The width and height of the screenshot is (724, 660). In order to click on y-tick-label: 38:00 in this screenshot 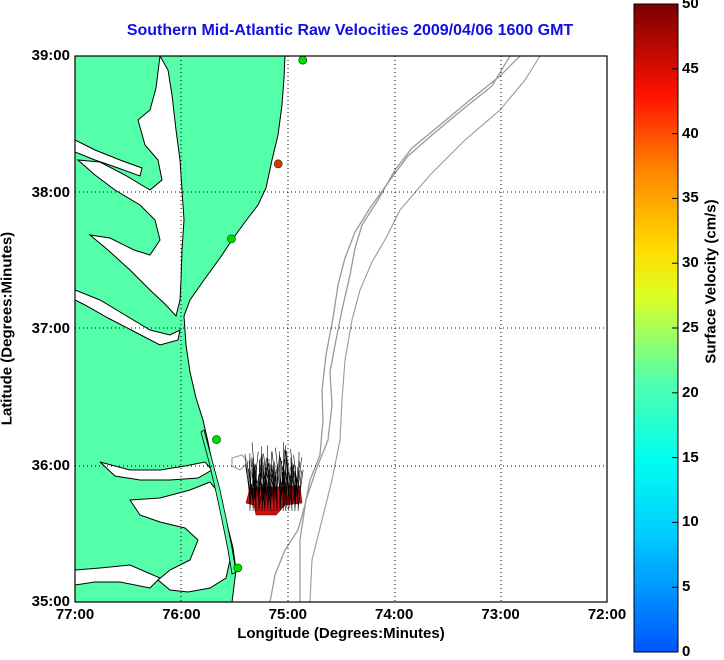, I will do `click(51, 192)`.